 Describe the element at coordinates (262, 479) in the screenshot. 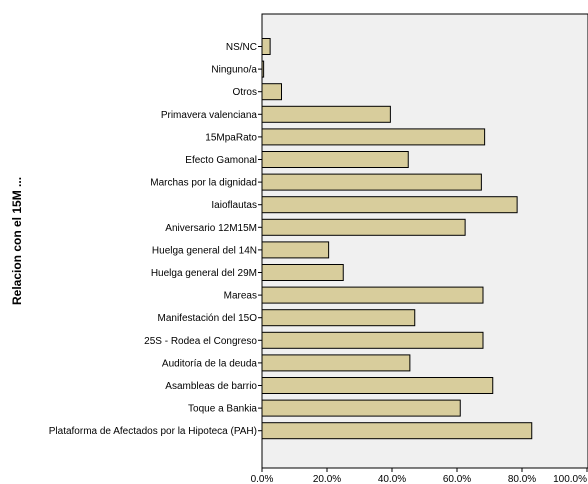

I see `x-tick-label: 0.0%` at that location.